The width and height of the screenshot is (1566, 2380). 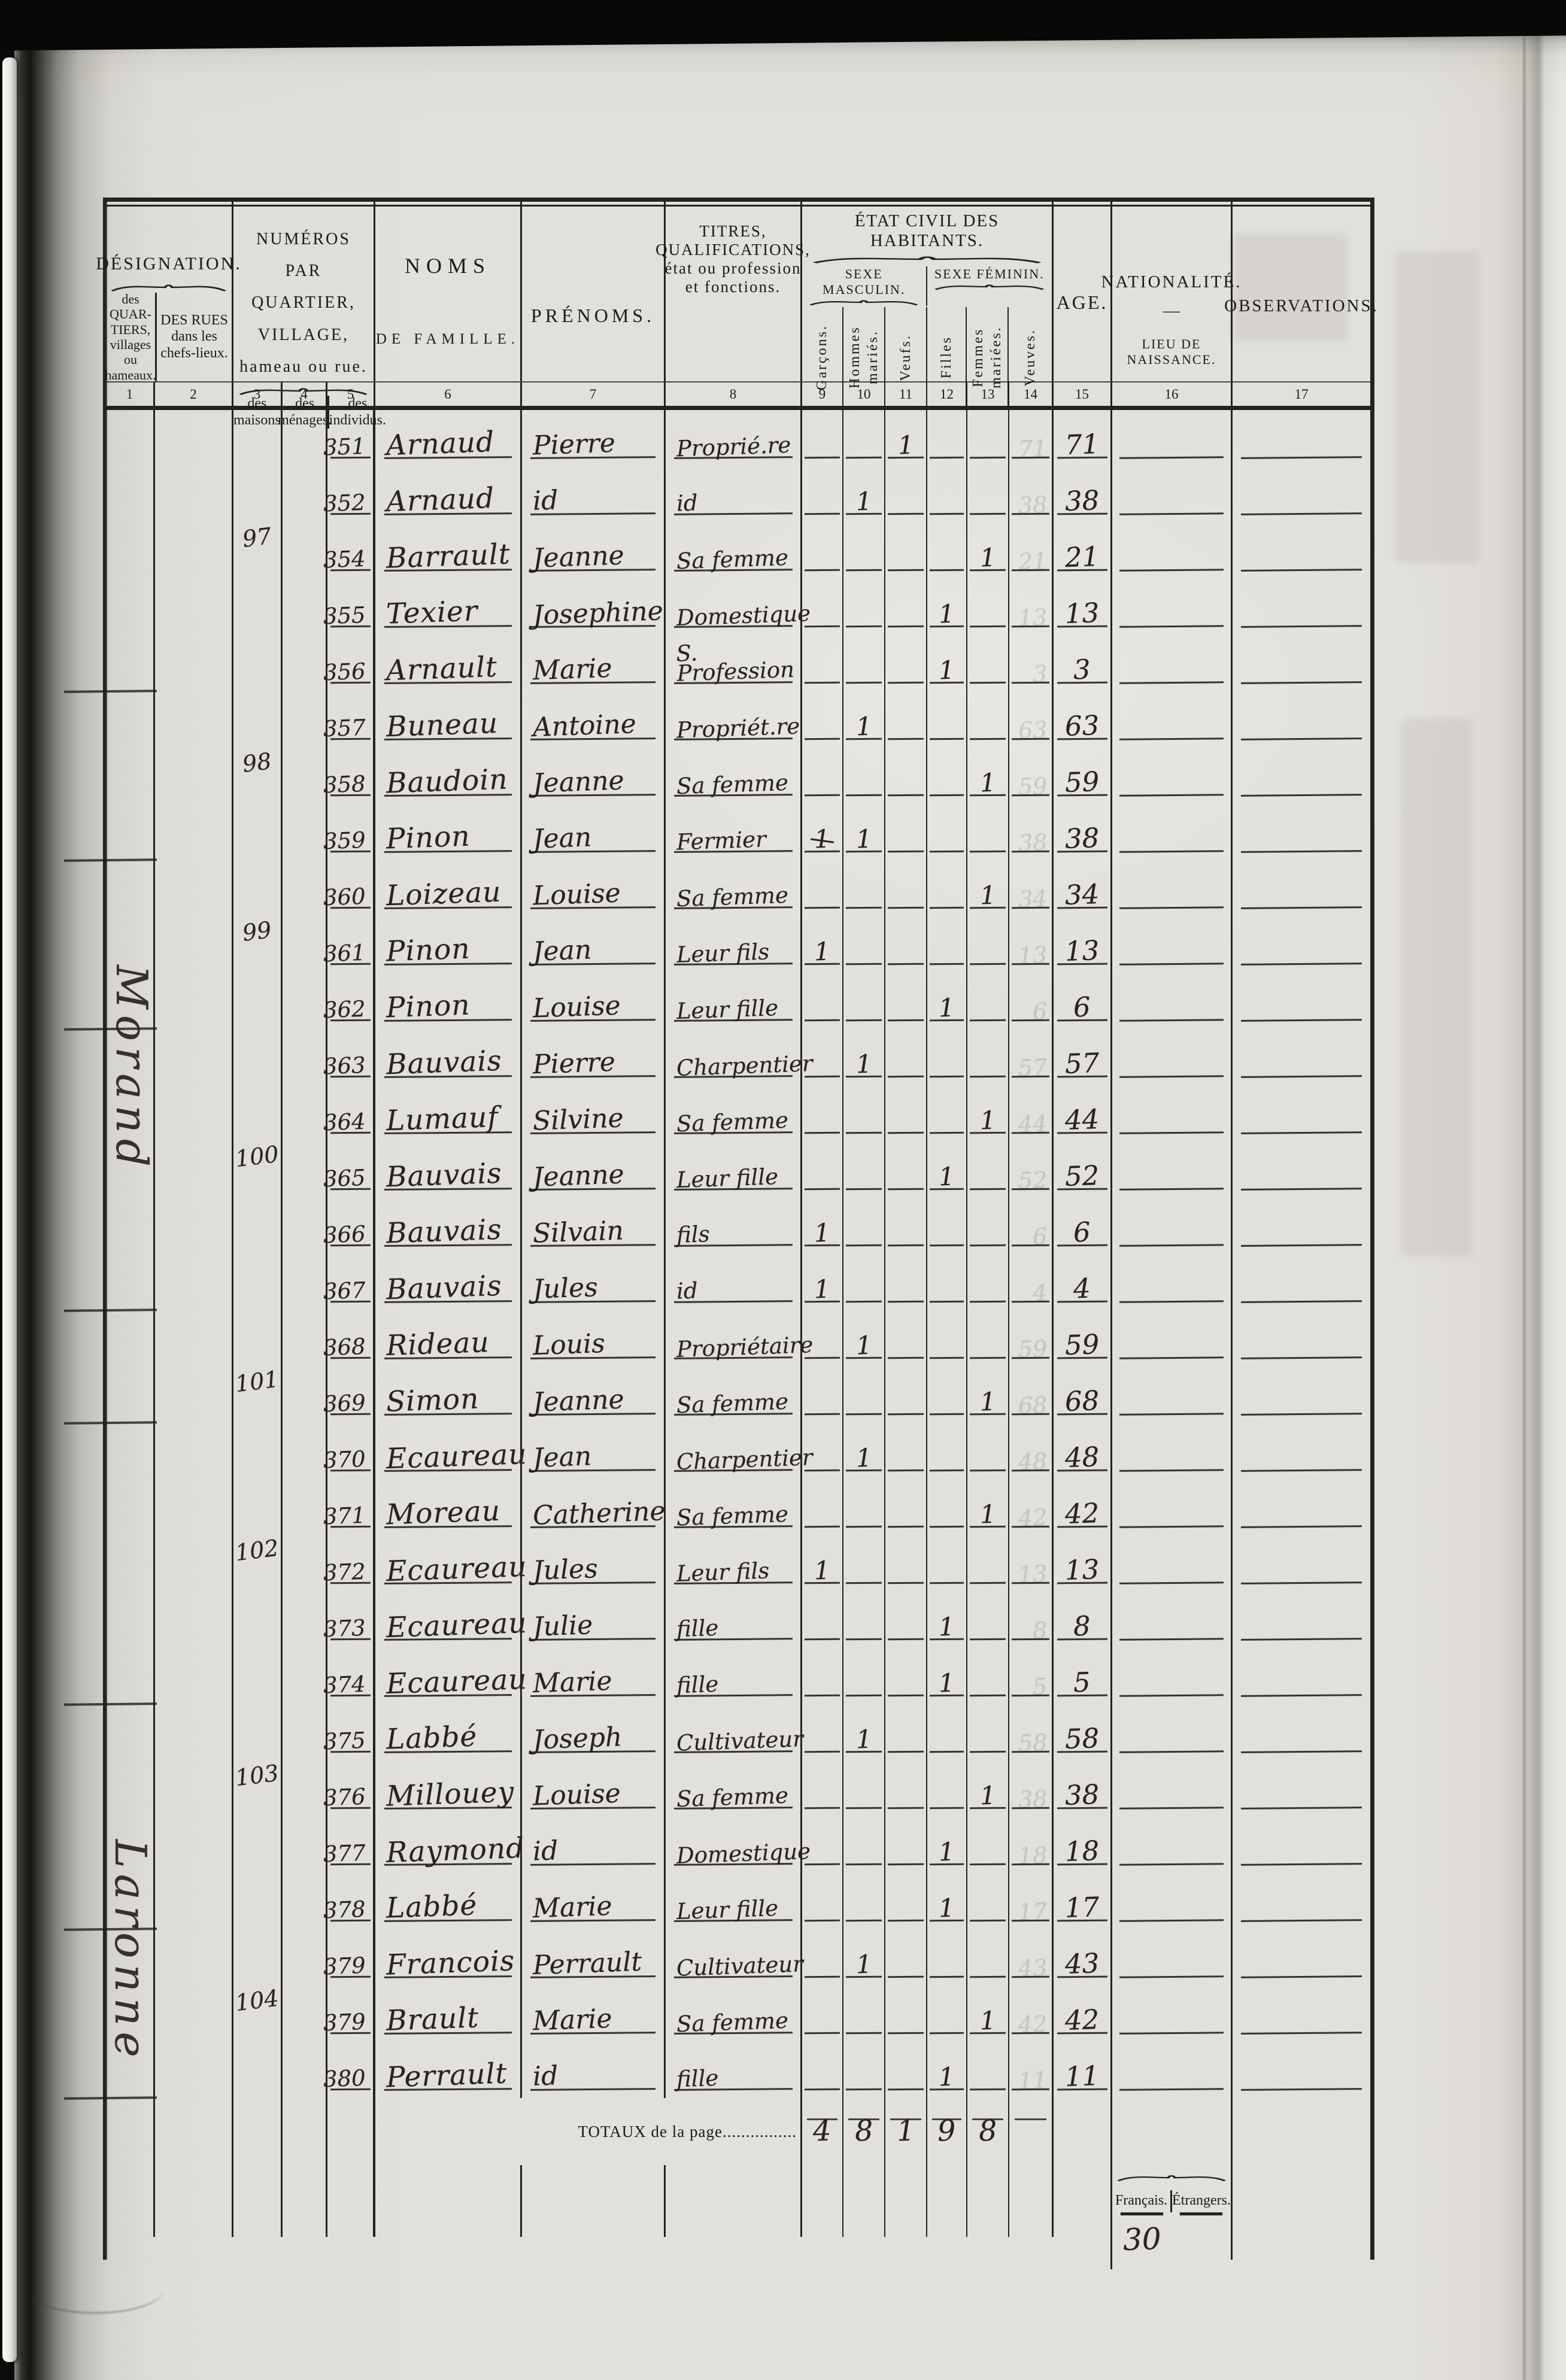 What do you see at coordinates (449, 719) in the screenshot?
I see `row-cell-nom: Buneau` at bounding box center [449, 719].